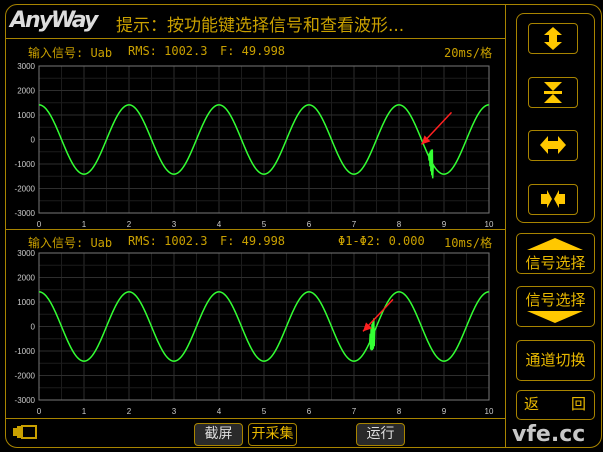  Describe the element at coordinates (555, 317) in the screenshot. I see `arrow-down-icon` at that location.